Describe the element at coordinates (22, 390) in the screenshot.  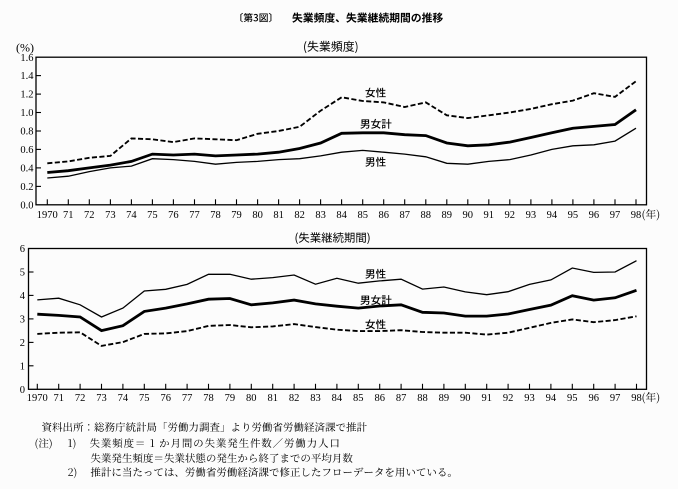
I see `svg-text: 0` at that location.